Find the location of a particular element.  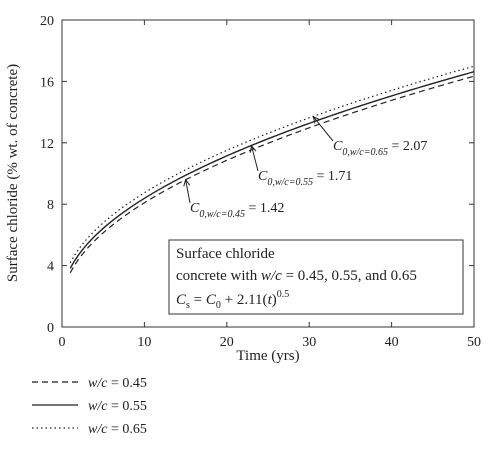

x-tick-label: 0 is located at coordinates (62, 342).